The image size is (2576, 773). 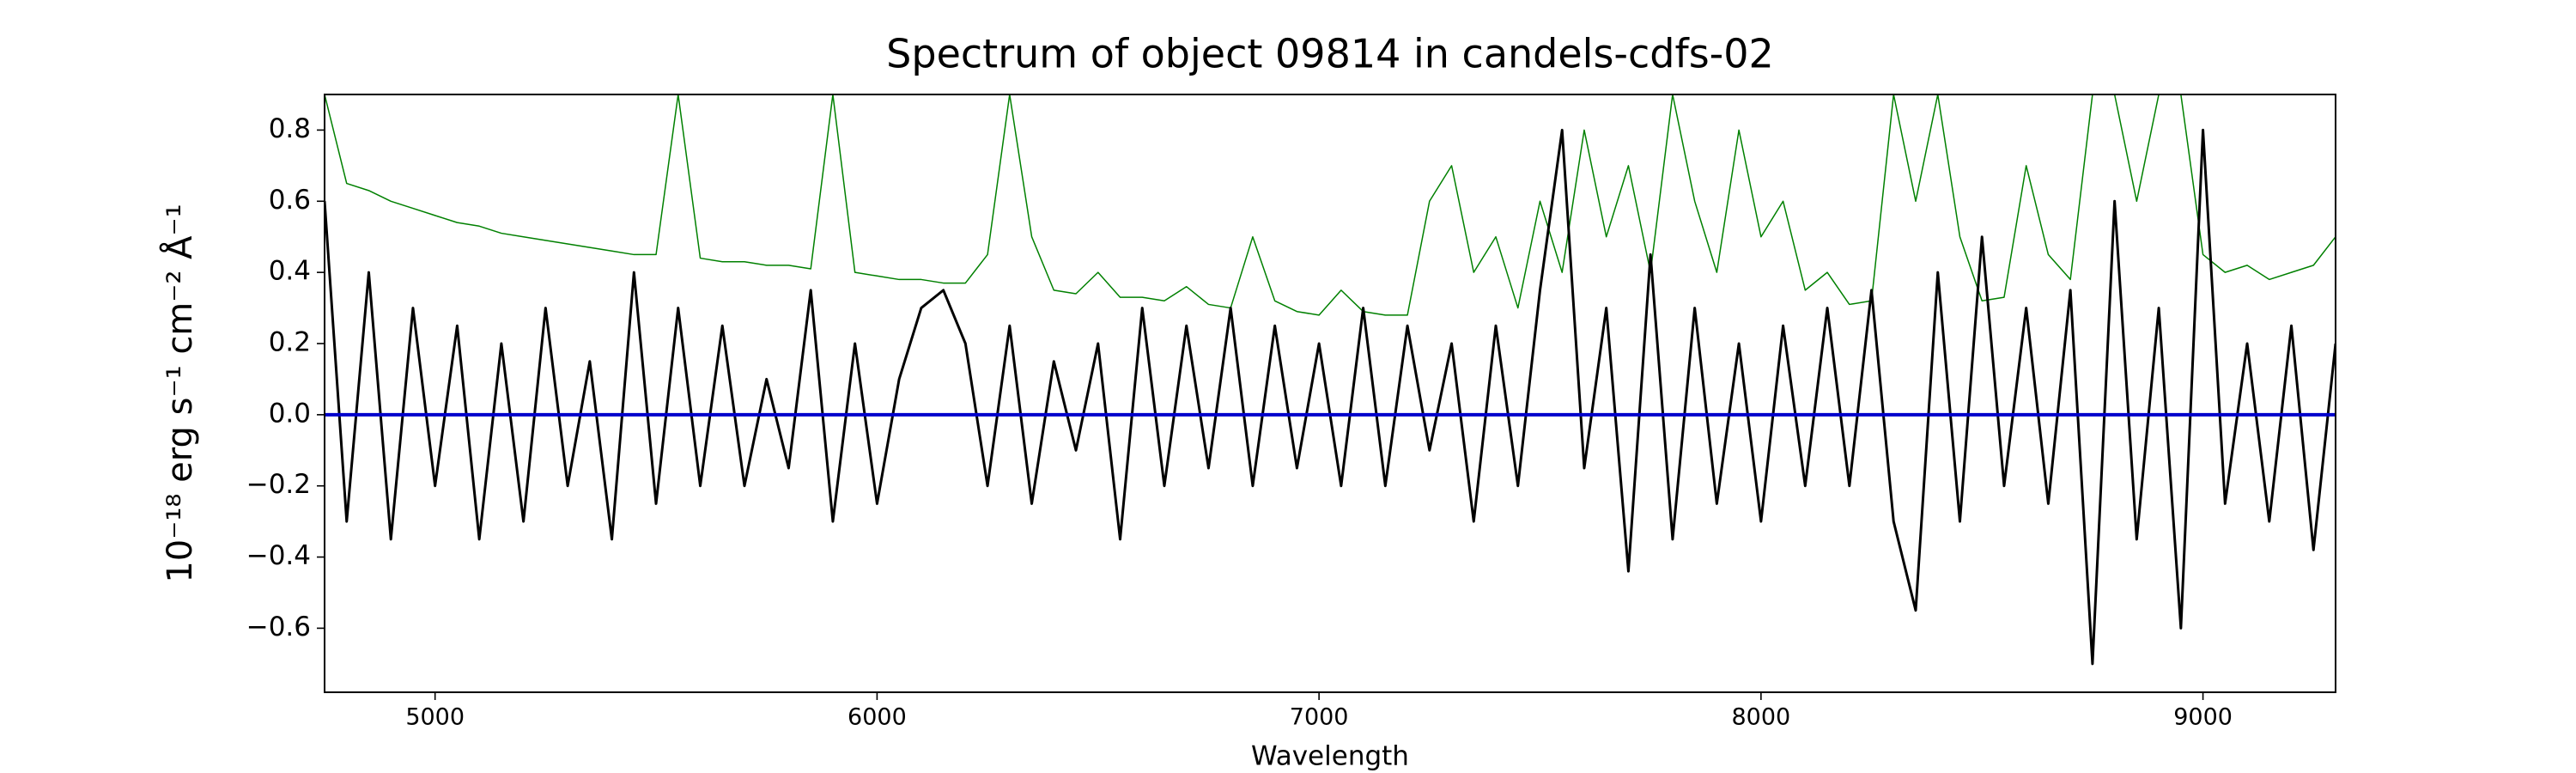 I want to click on y-tick-label: 0.0, so click(x=290, y=413).